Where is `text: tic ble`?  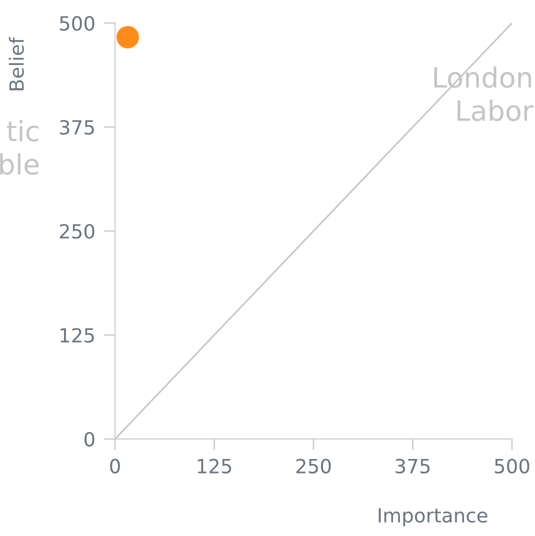 text: tic ble is located at coordinates (19, 147).